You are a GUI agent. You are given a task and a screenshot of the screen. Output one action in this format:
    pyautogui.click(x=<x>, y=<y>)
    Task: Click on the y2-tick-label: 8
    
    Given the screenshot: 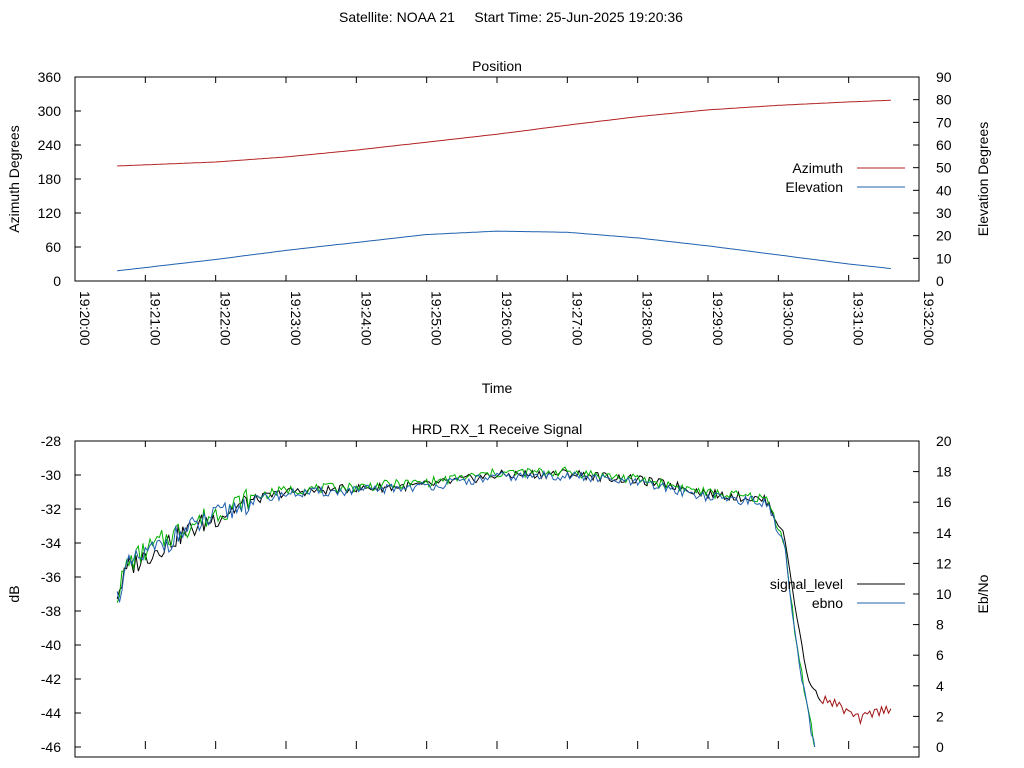 What is the action you would take?
    pyautogui.click(x=940, y=625)
    